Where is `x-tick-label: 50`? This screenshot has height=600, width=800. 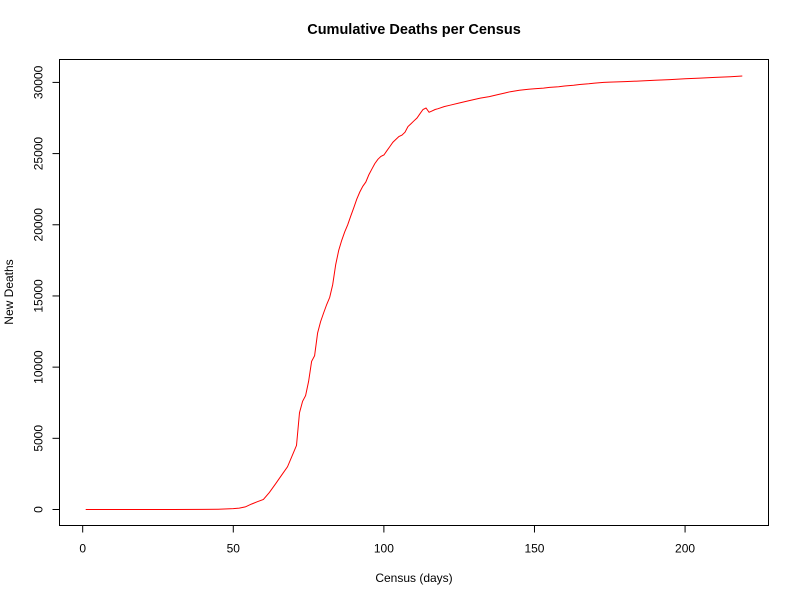
x-tick-label: 50 is located at coordinates (234, 549).